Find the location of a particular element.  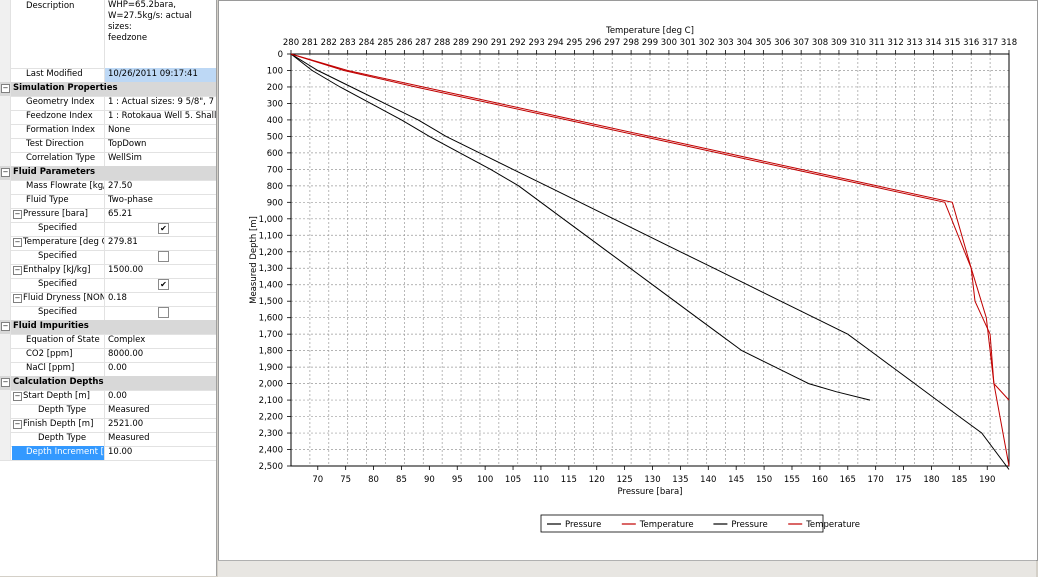

property-row: Last Modified 10/26/2011 09:17:41 is located at coordinates (108, 75).